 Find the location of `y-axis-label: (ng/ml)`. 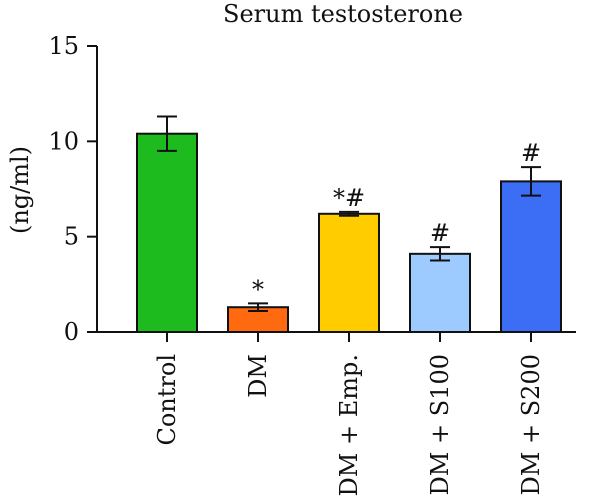

y-axis-label: (ng/ml) is located at coordinates (20, 190).